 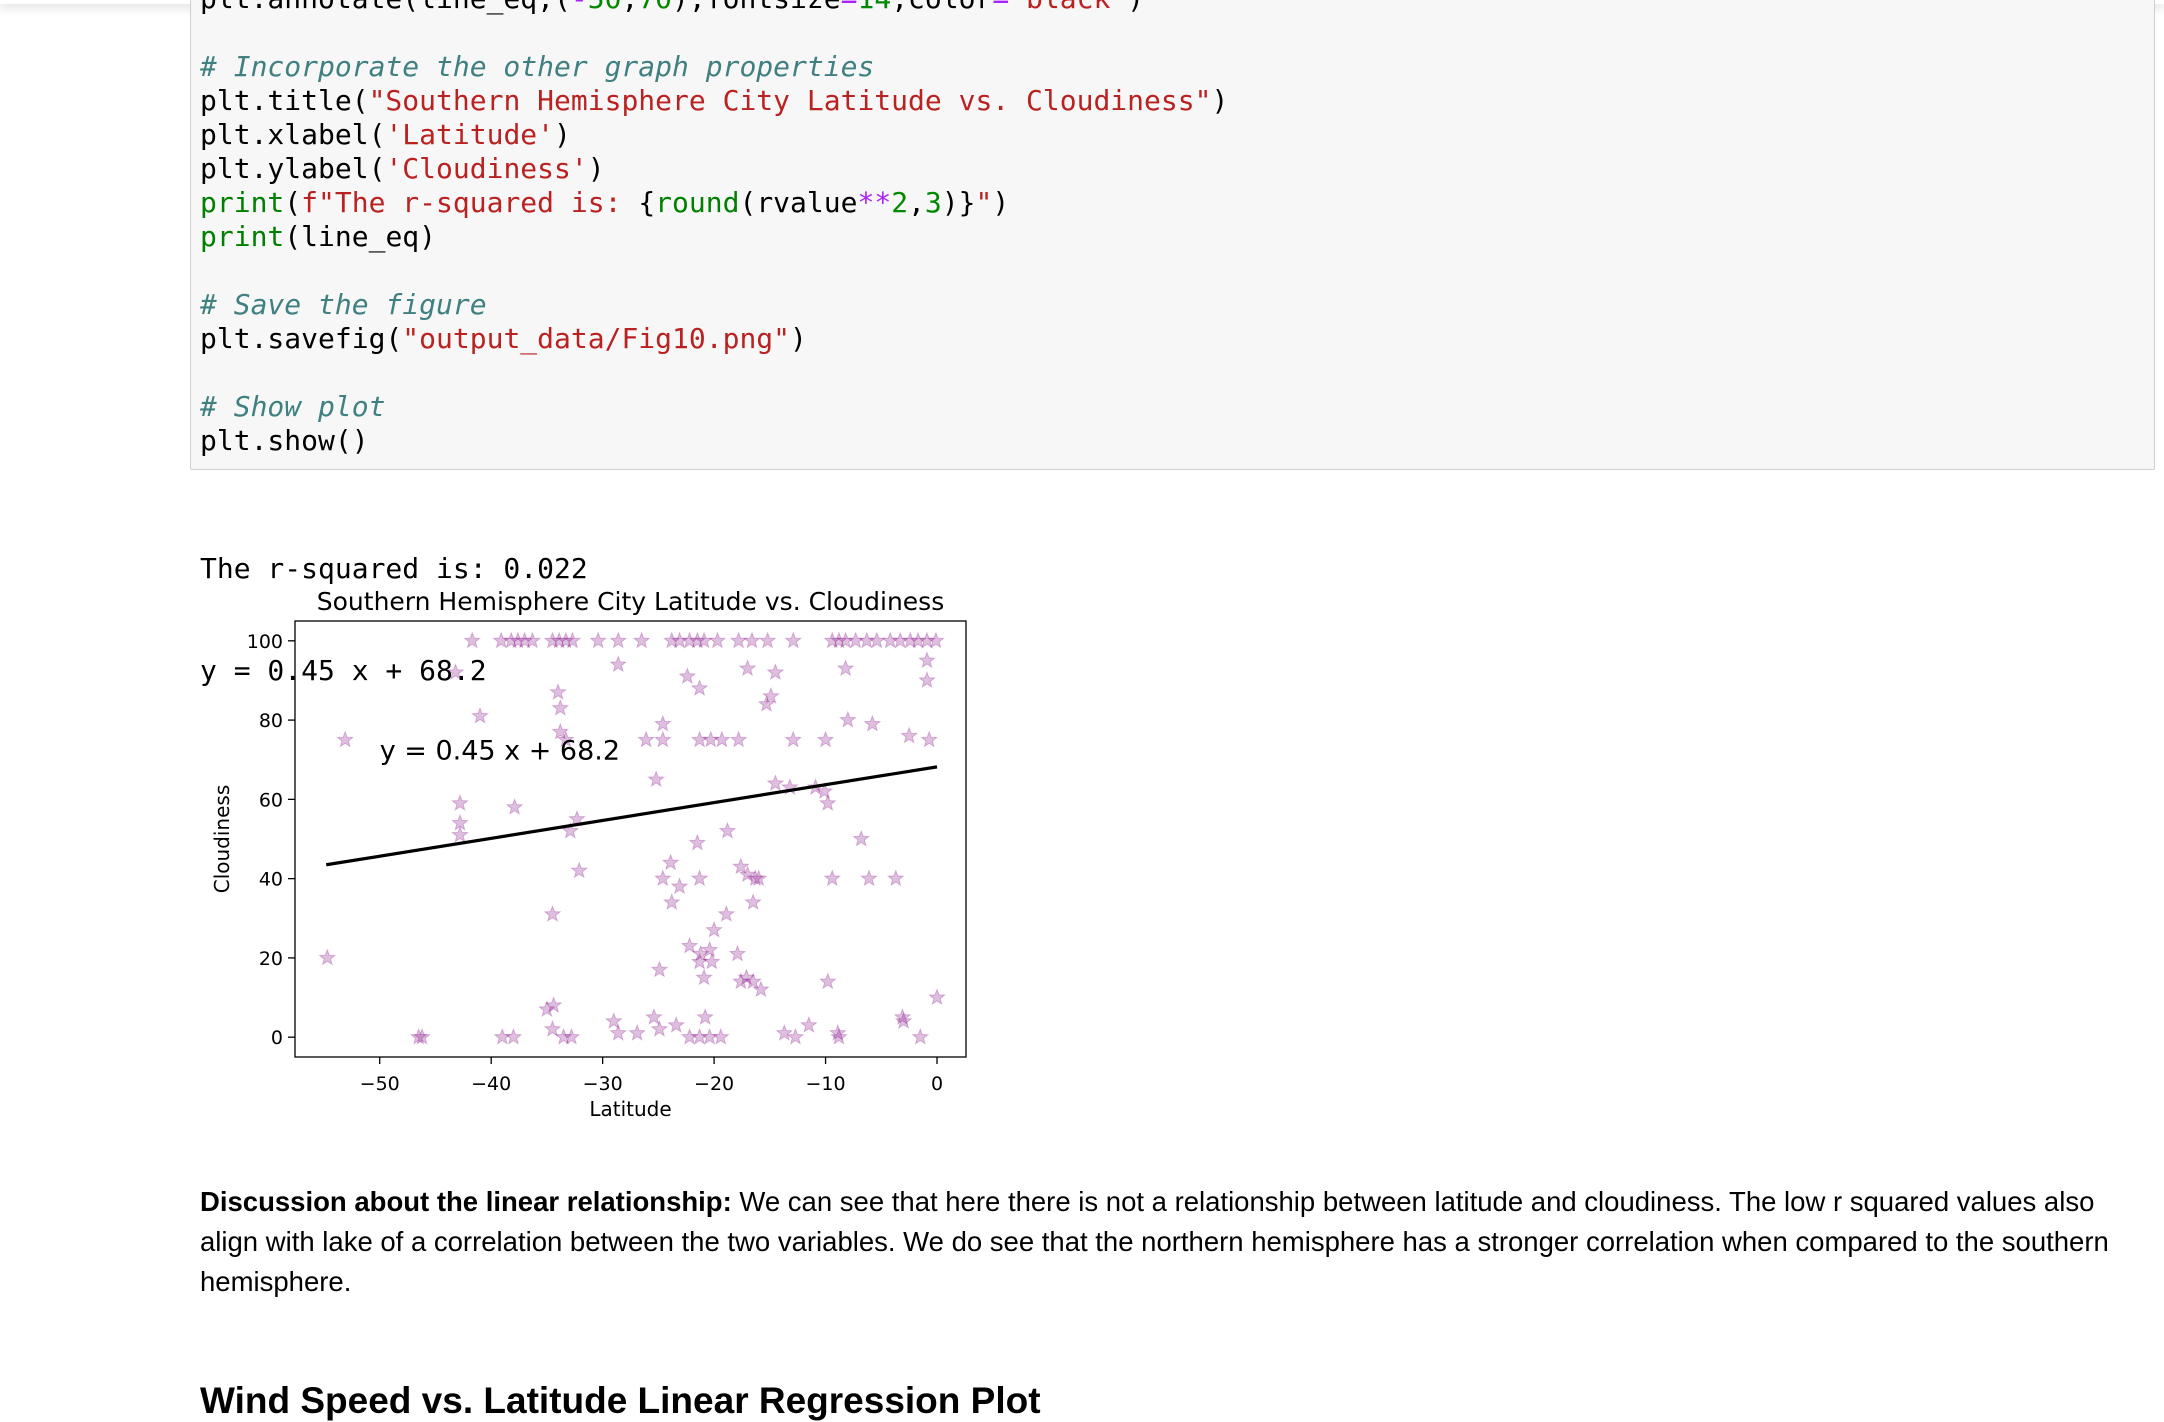 What do you see at coordinates (937, 1084) in the screenshot?
I see `x-tick-label: 0` at bounding box center [937, 1084].